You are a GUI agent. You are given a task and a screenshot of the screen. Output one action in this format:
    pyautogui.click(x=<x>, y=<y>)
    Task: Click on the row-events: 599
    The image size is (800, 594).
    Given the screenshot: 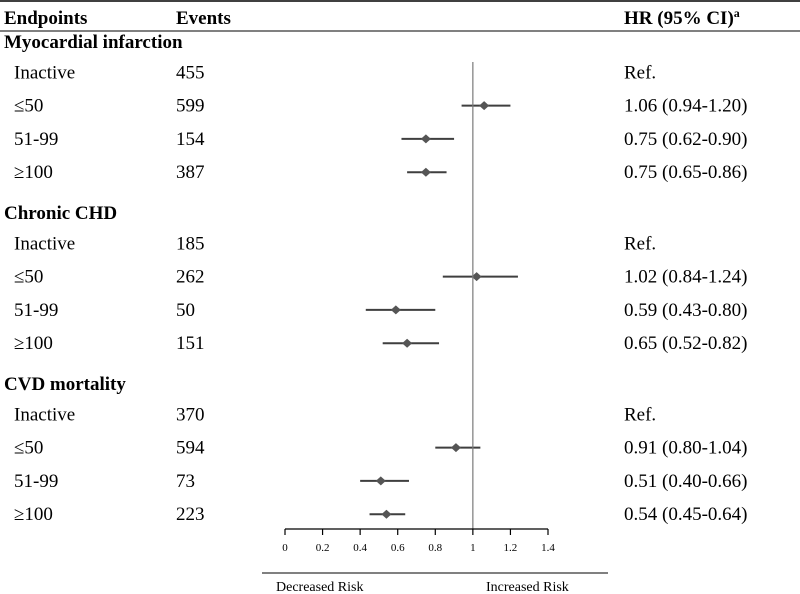 What is the action you would take?
    pyautogui.click(x=190, y=106)
    